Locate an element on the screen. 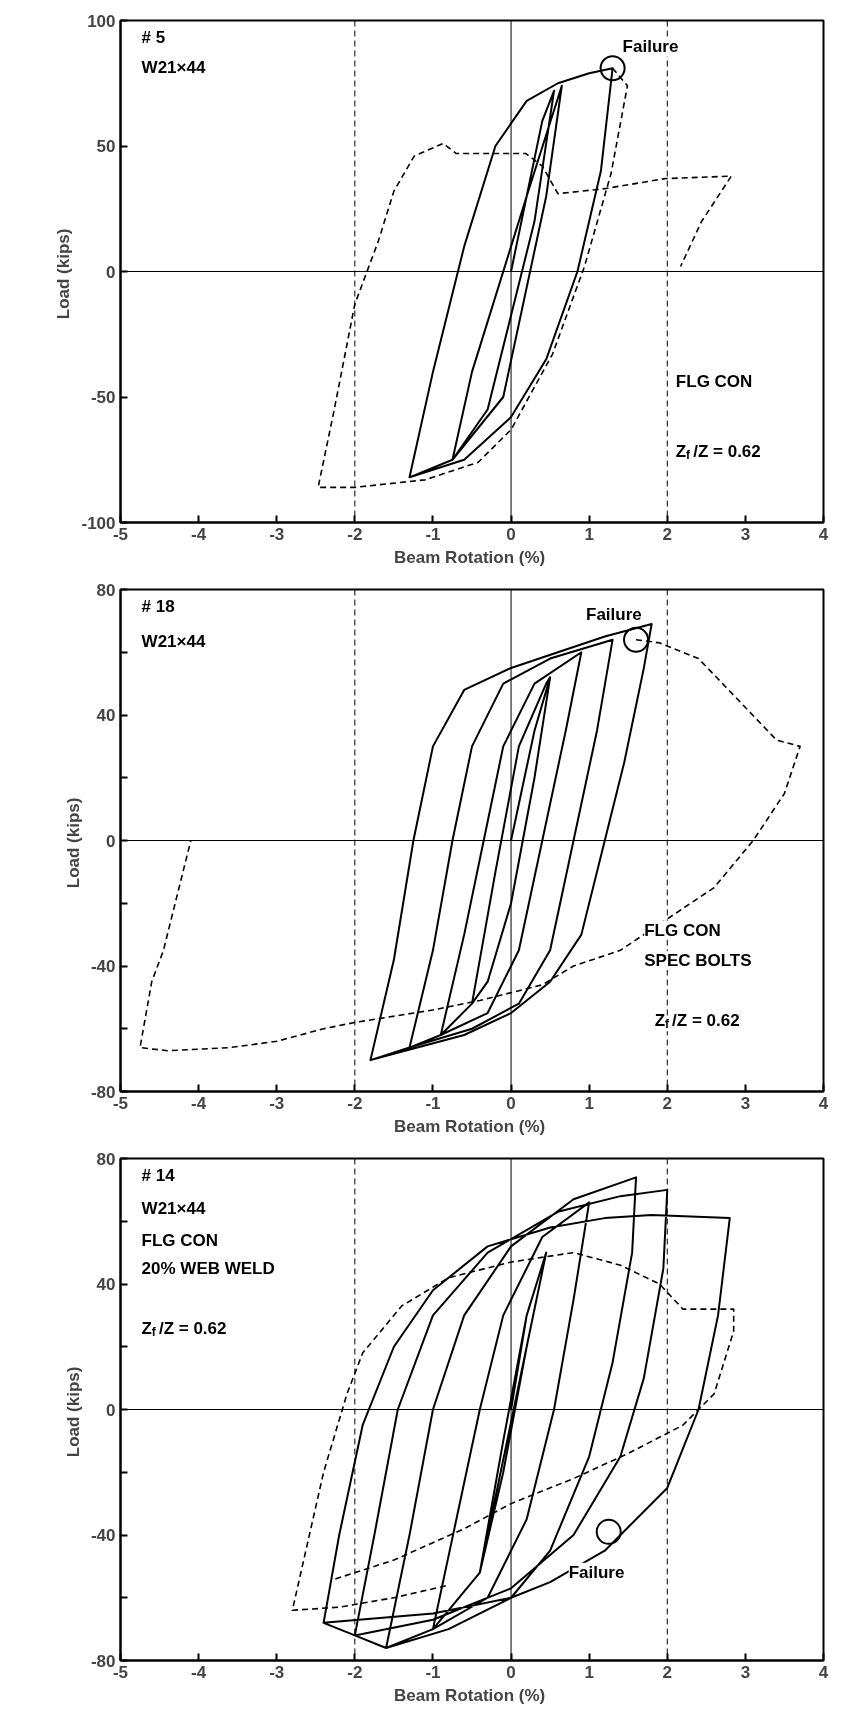 Image resolution: width=853 pixels, height=1709 pixels. annotation: SPEC BOLTS is located at coordinates (698, 960).